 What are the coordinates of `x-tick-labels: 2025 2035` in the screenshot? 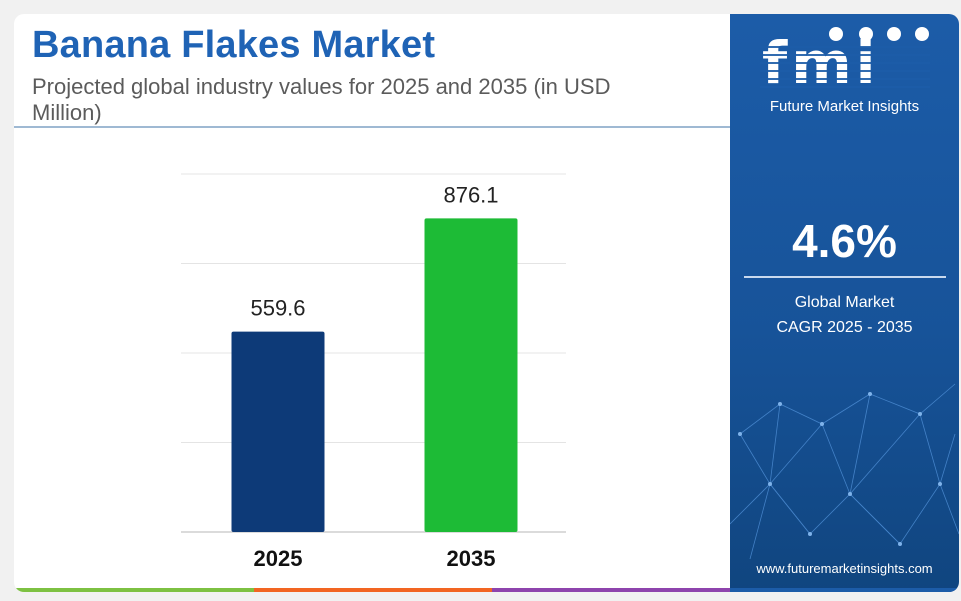 It's located at (375, 558).